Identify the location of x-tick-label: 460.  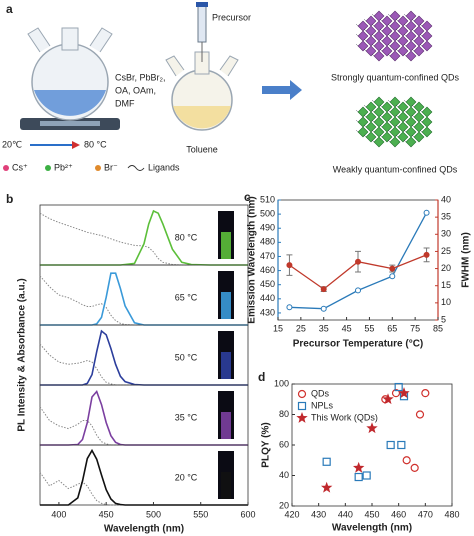
(398, 514).